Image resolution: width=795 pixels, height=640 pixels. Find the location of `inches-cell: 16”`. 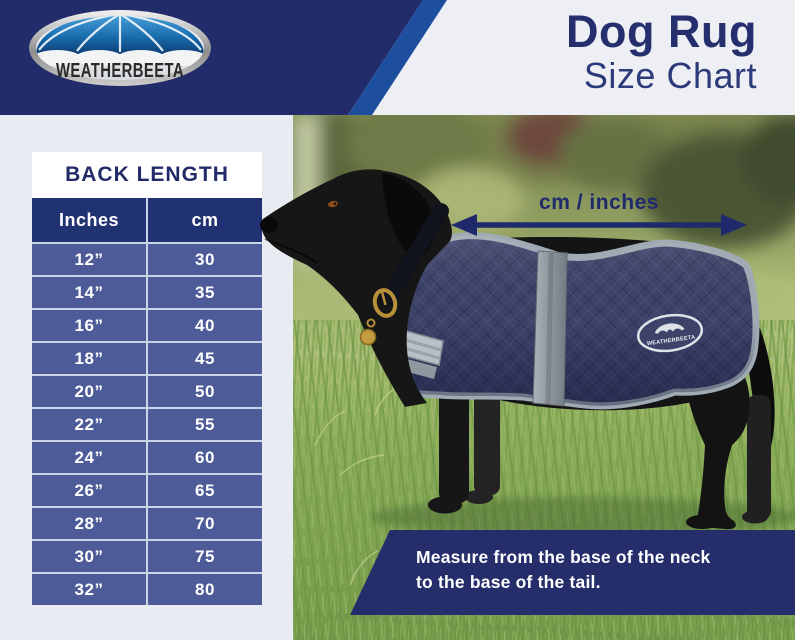

inches-cell: 16” is located at coordinates (90, 325).